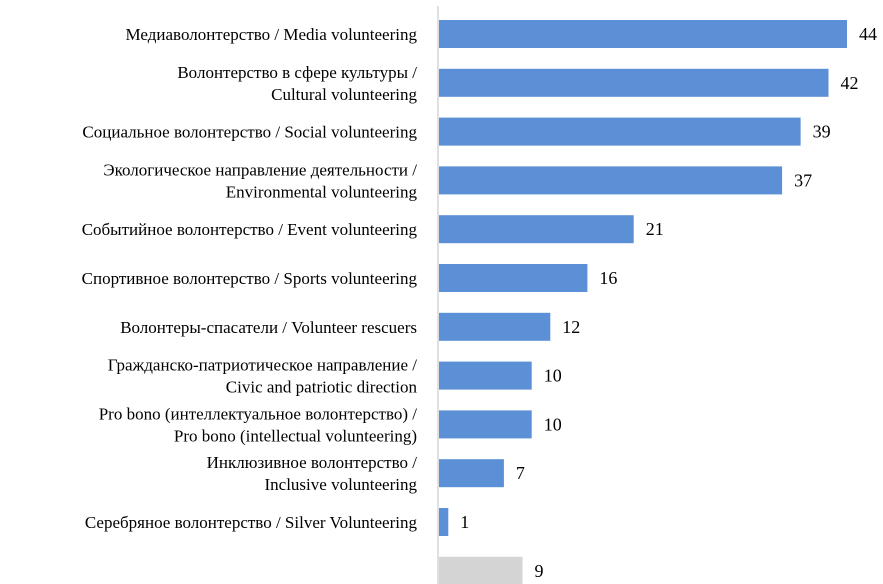 This screenshot has width=883, height=584. I want to click on category-label: Гражданско-патриотическое направление /, so click(263, 365).